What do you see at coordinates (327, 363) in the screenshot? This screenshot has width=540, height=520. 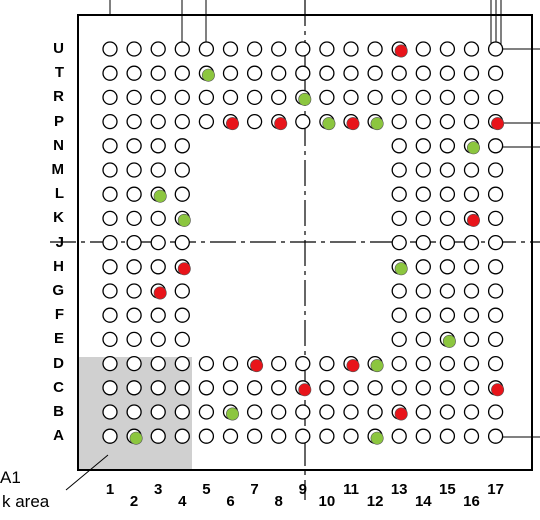 I see `ball-D10` at bounding box center [327, 363].